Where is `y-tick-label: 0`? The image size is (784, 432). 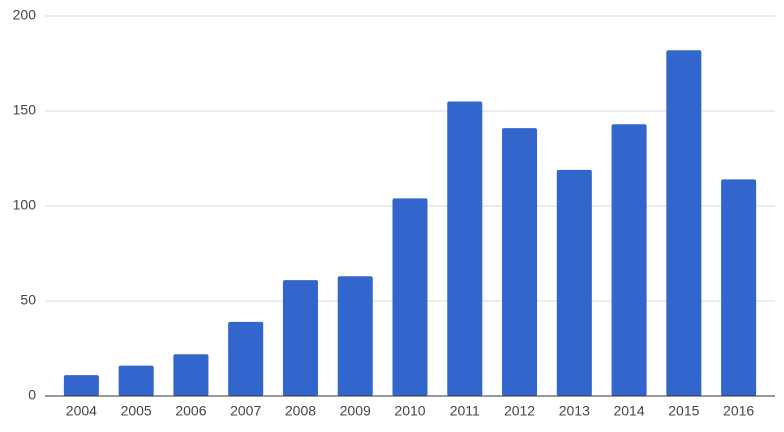 y-tick-label: 0 is located at coordinates (32, 395).